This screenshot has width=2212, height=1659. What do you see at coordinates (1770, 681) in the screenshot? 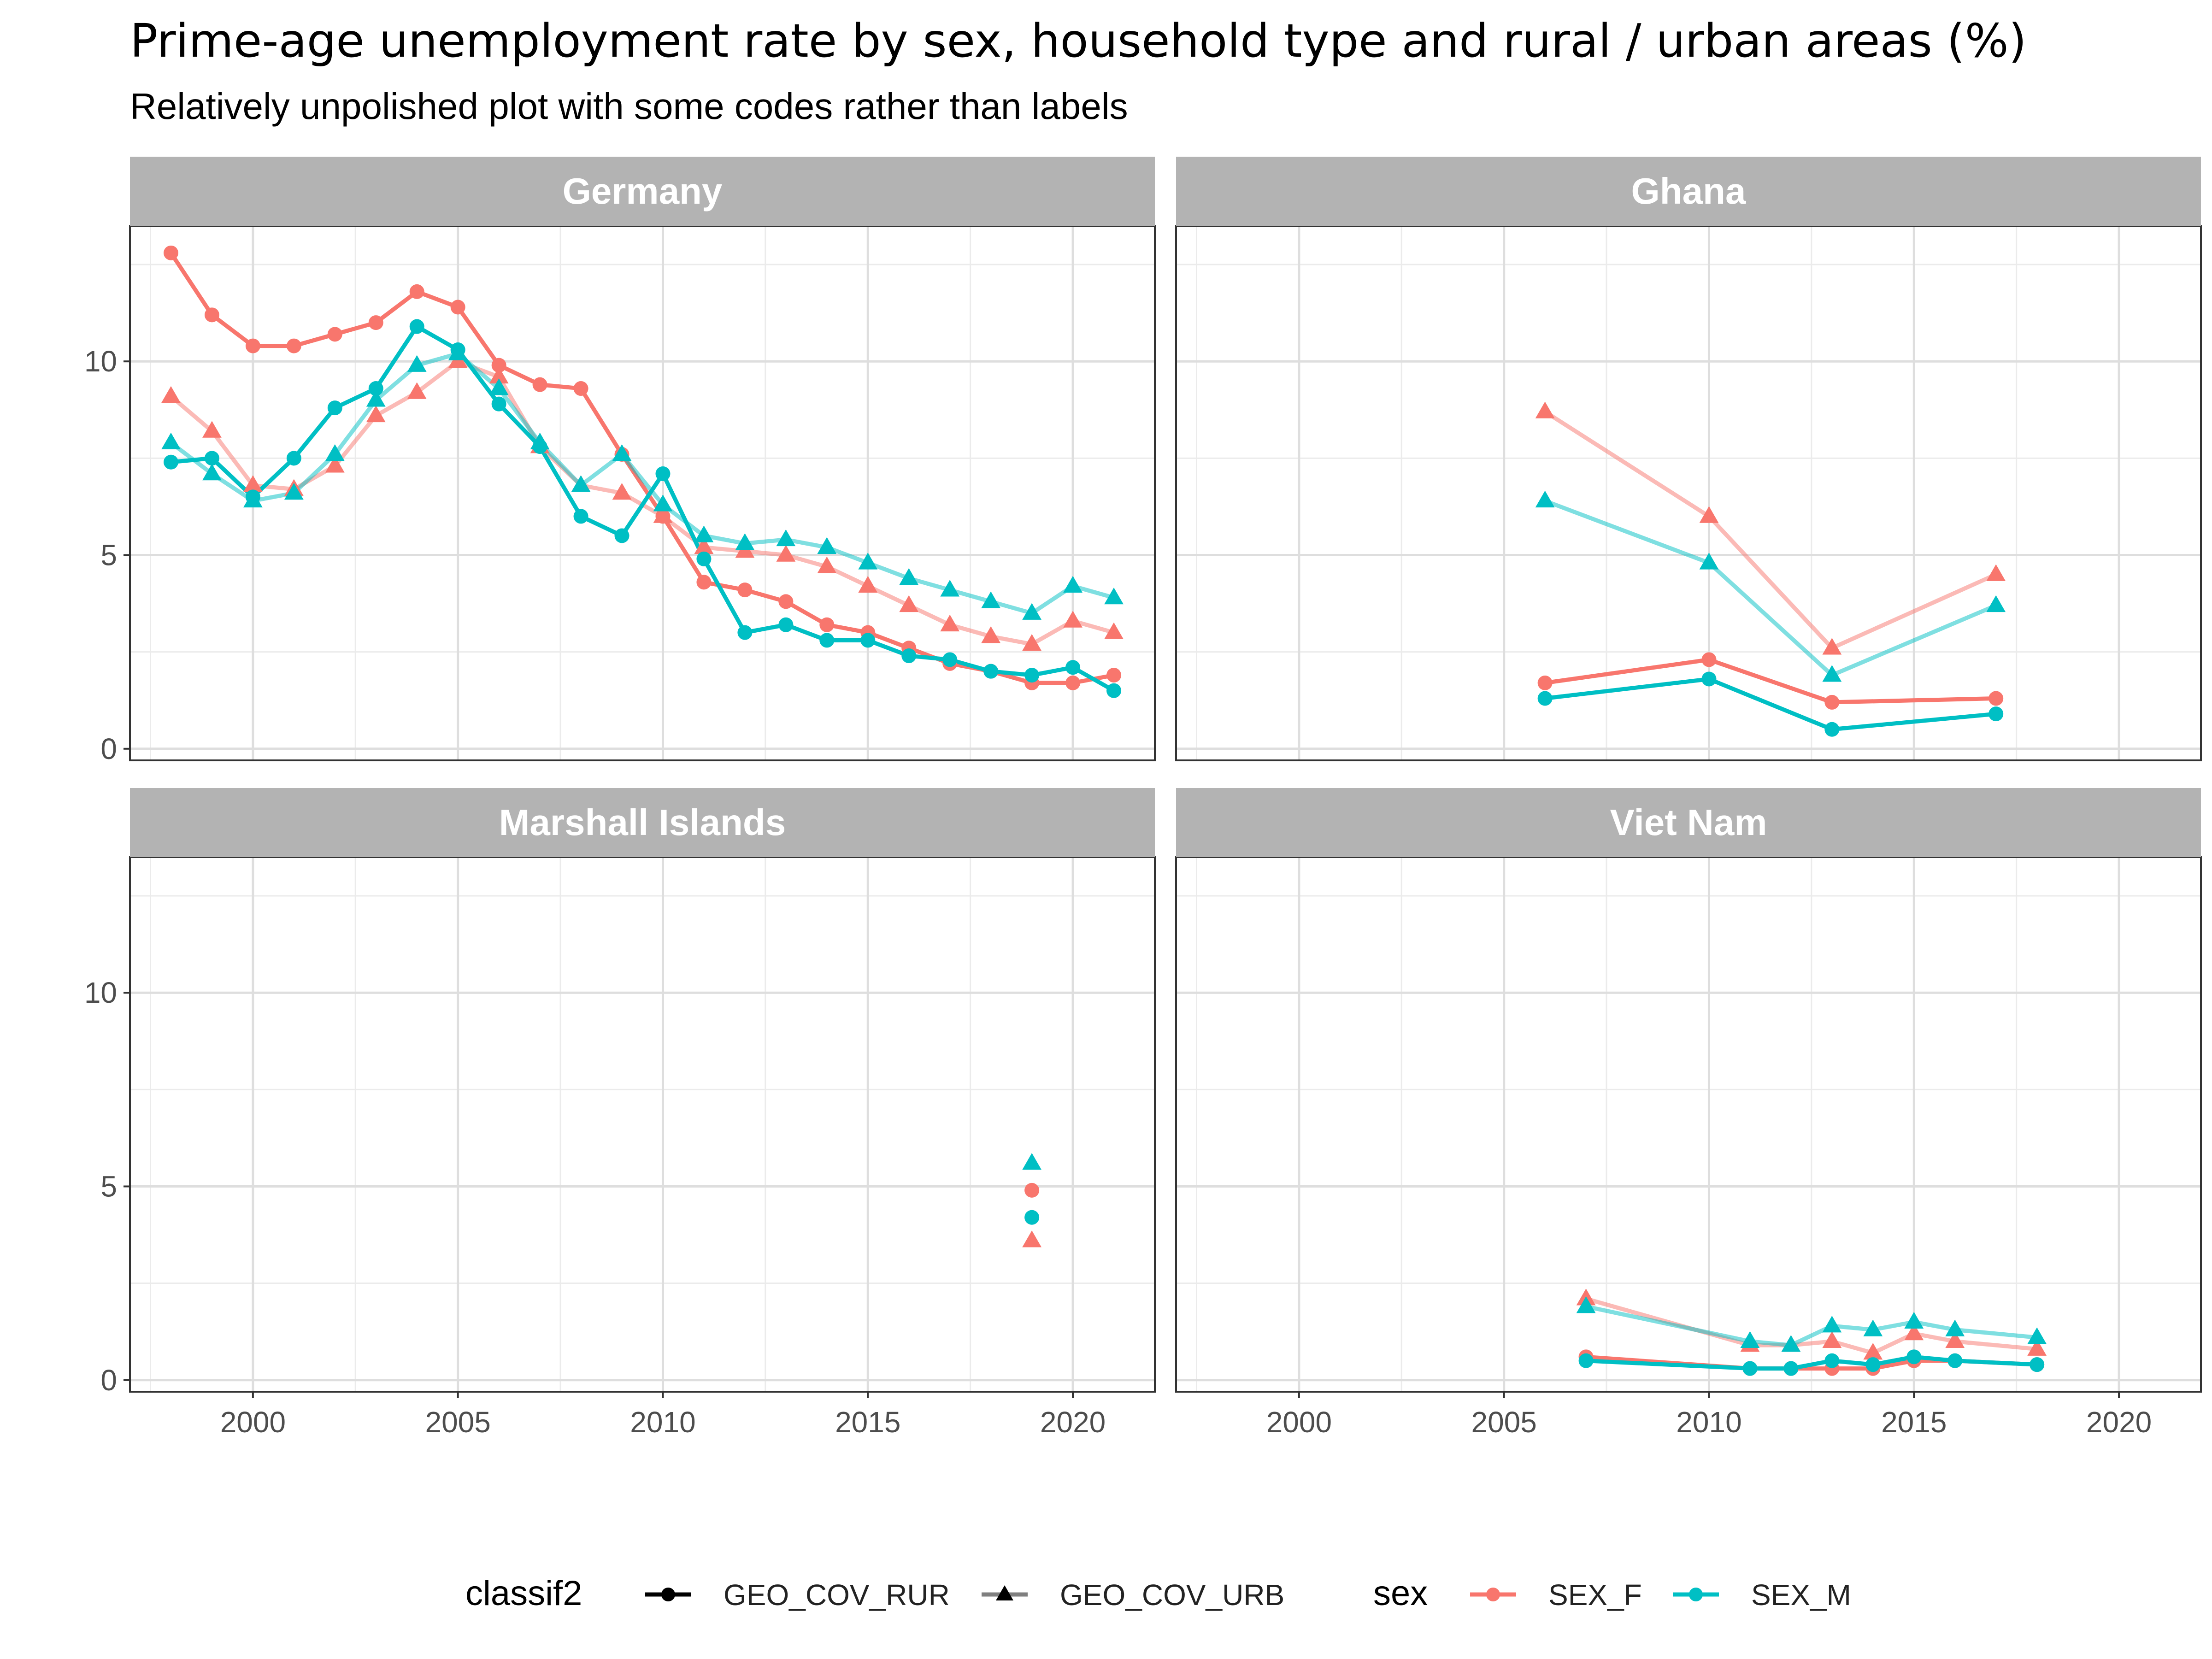
I see `series-line-sex-f-rural` at bounding box center [1770, 681].